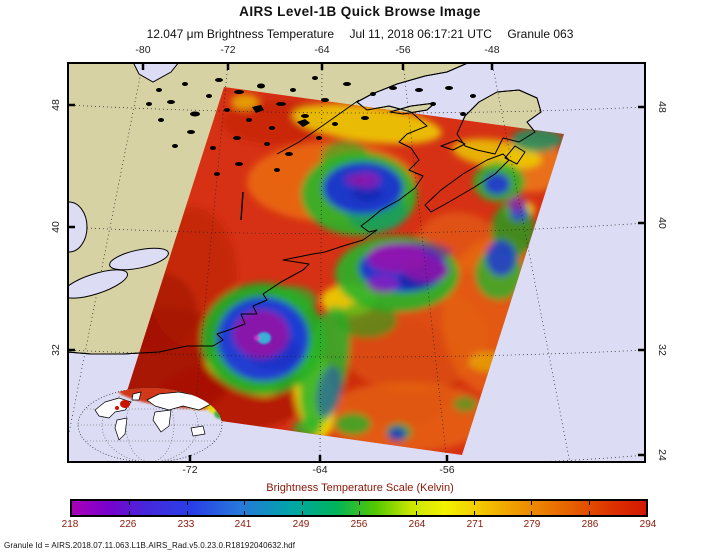  Describe the element at coordinates (143, 50) in the screenshot. I see `axis-top-tick-0: -80` at that location.